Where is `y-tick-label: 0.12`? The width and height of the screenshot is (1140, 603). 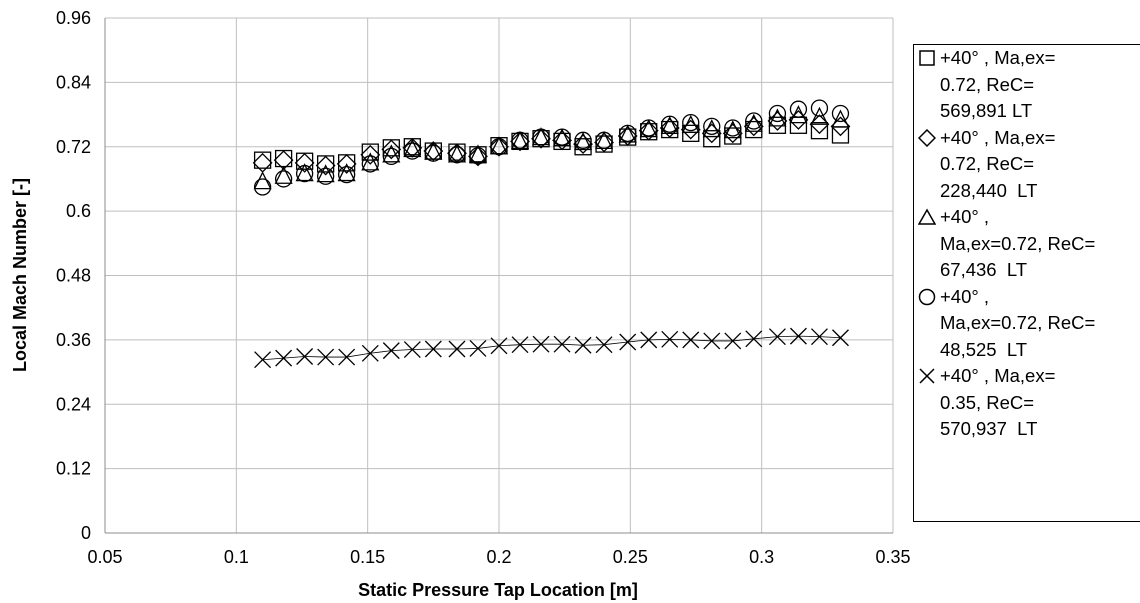 y-tick-label: 0.12 is located at coordinates (73, 469).